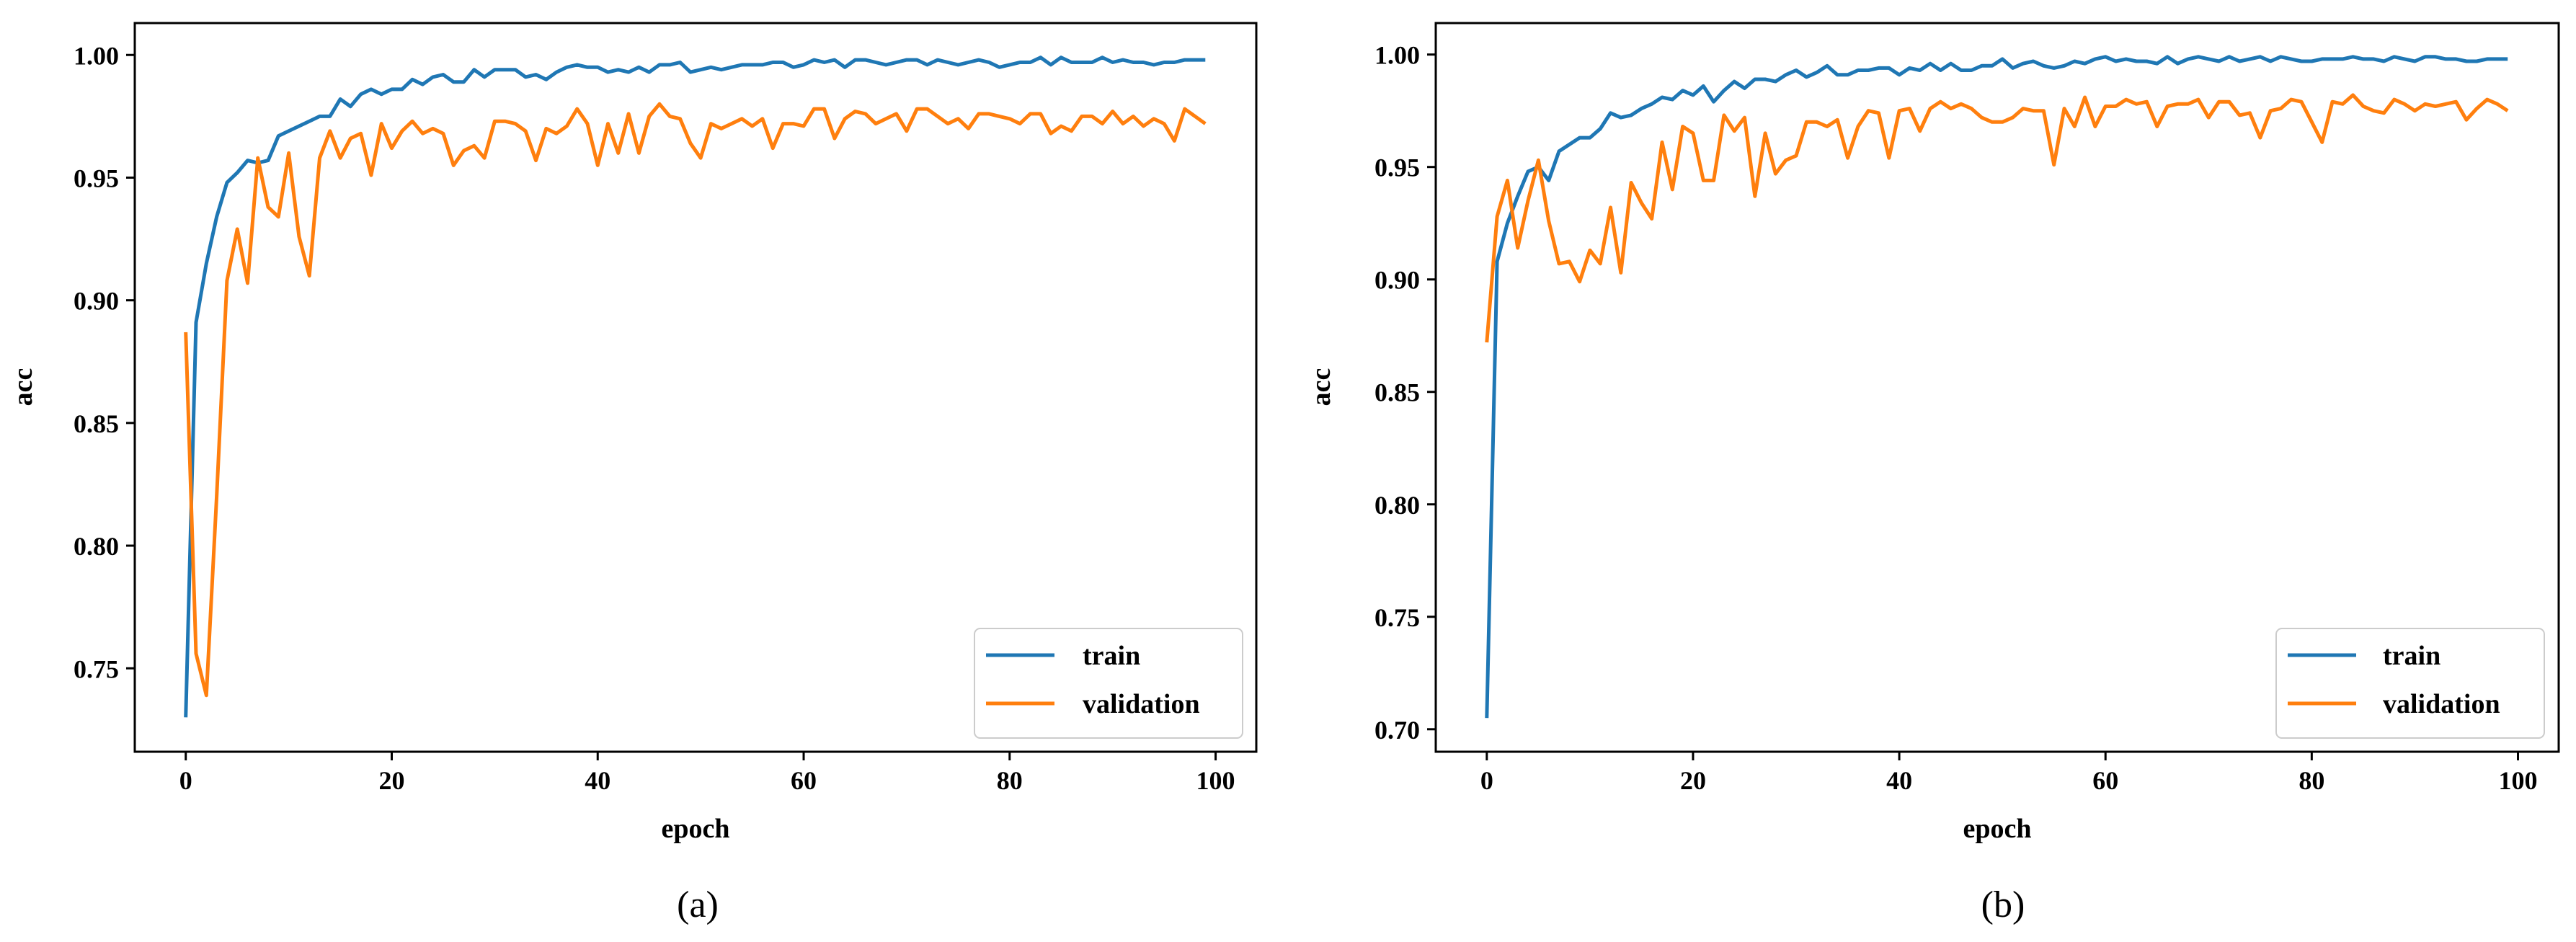 The image size is (2576, 942). I want to click on y-axis-ticks: 0.70 0.75 0.80 0.85 0.90 0.95 1.00, so click(1405, 393).